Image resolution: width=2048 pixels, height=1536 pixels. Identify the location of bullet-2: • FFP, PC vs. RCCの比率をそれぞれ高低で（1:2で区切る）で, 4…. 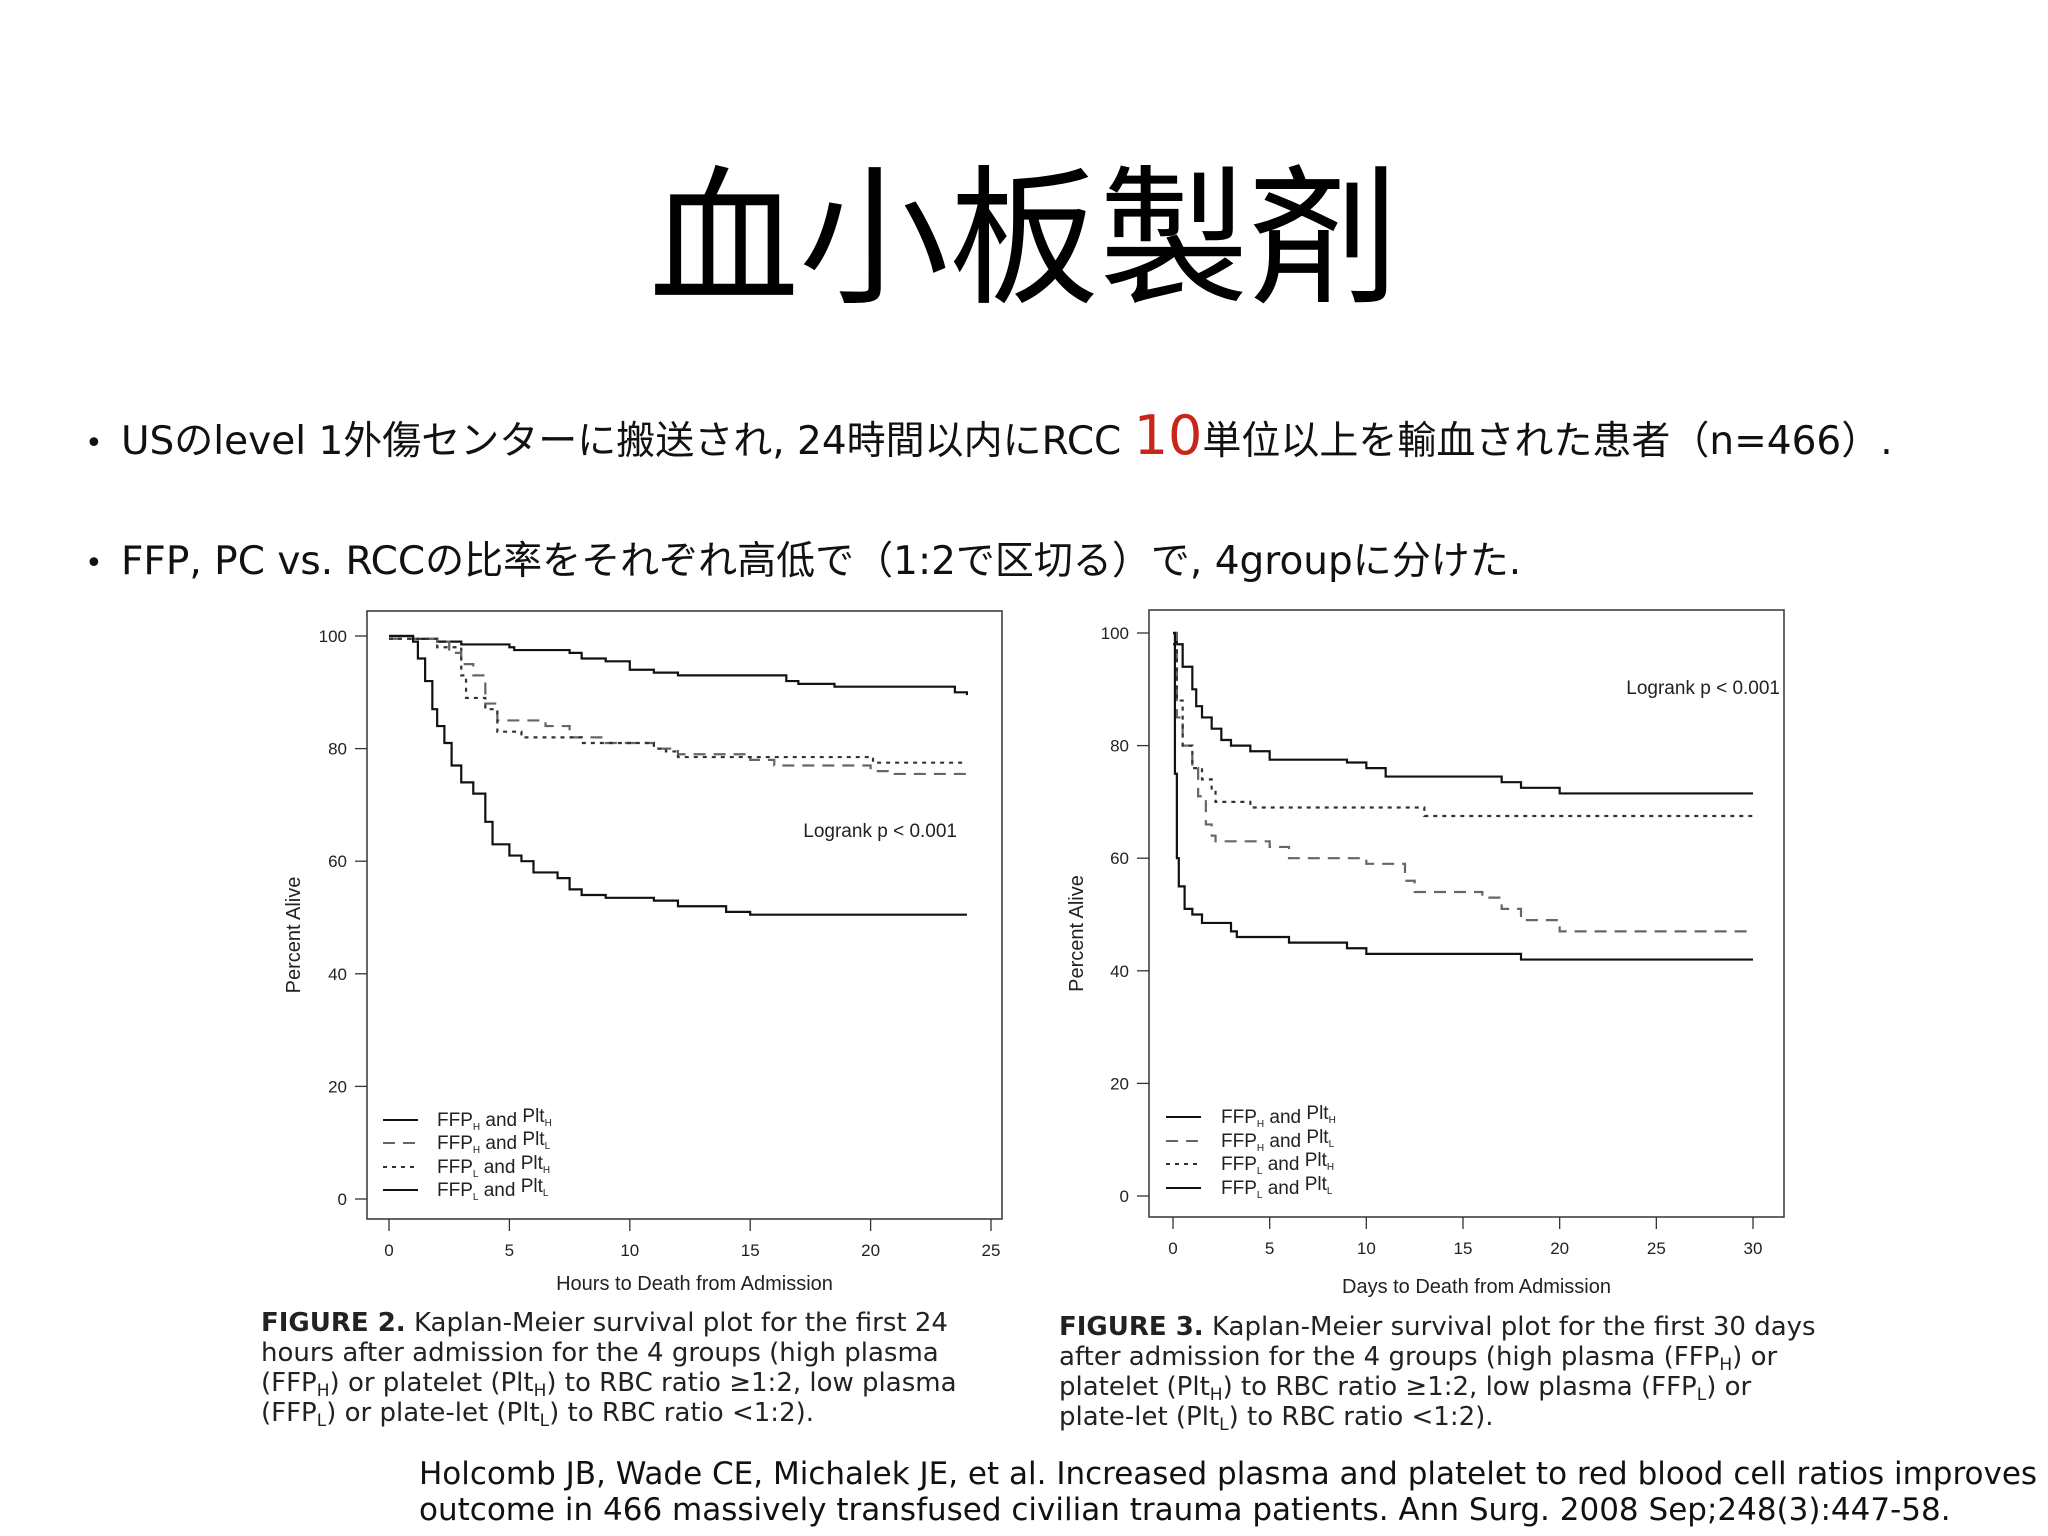
(803, 563).